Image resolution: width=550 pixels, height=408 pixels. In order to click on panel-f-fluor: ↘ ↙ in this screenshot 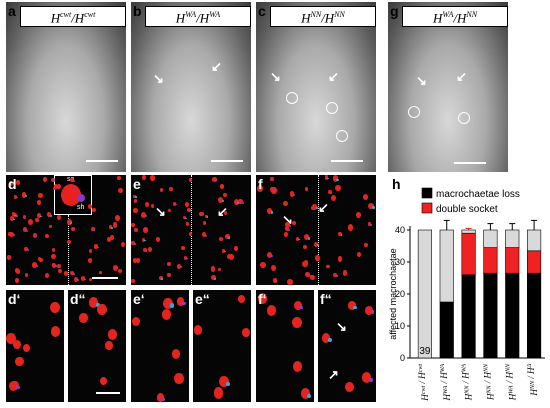, I will do `click(316, 230)`.